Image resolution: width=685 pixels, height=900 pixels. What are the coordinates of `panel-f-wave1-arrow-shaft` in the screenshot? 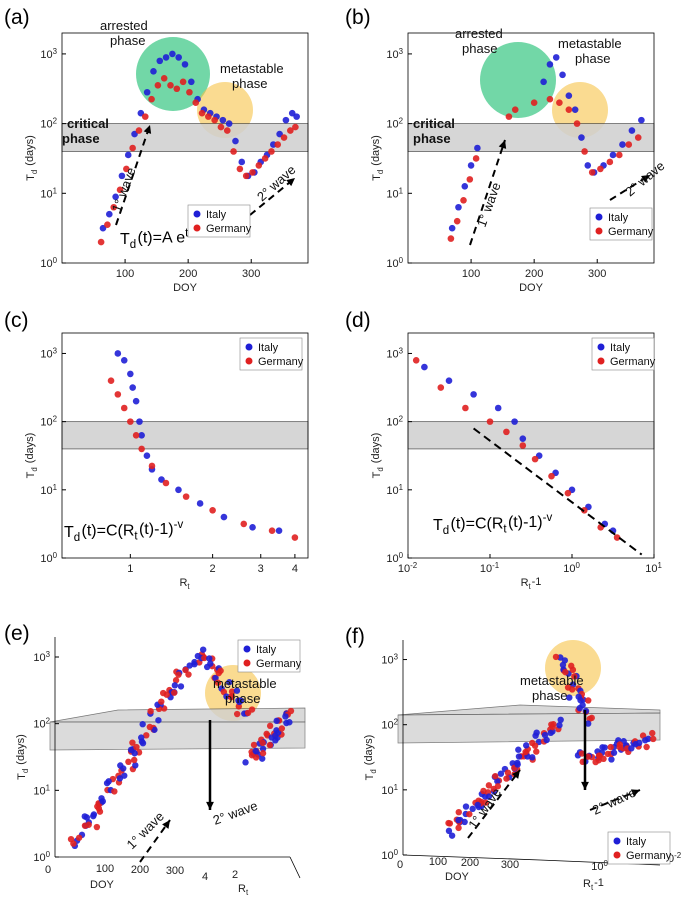 It's located at (494, 804).